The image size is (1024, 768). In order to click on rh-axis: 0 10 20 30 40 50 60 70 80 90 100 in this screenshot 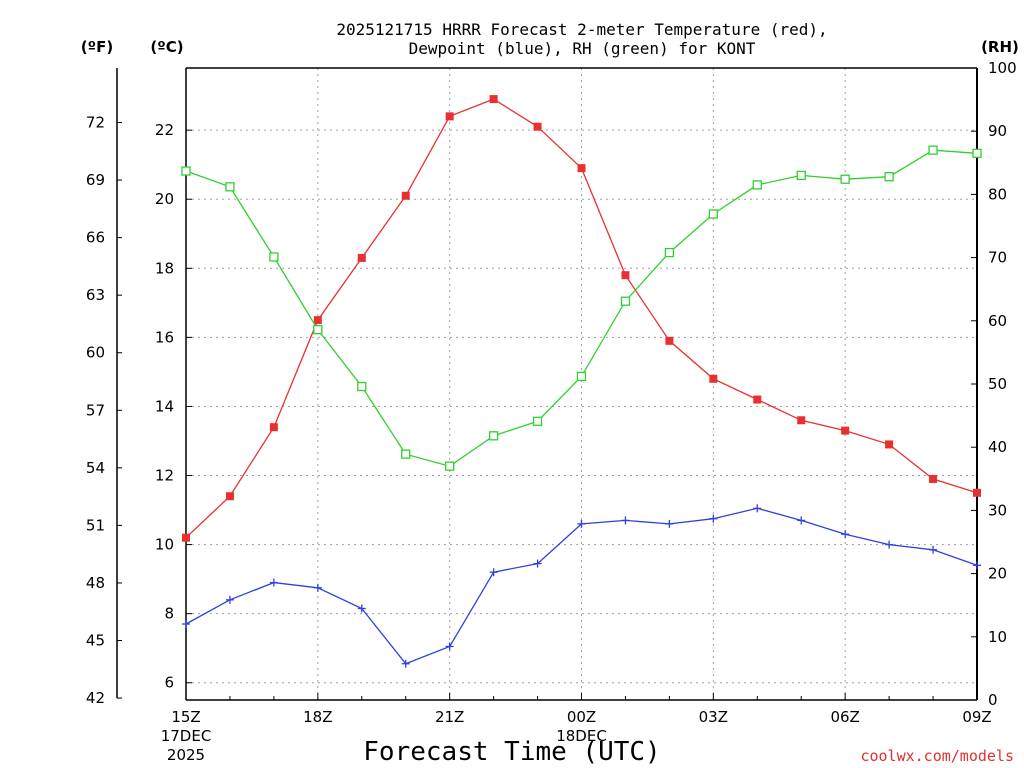, I will do `click(994, 384)`.